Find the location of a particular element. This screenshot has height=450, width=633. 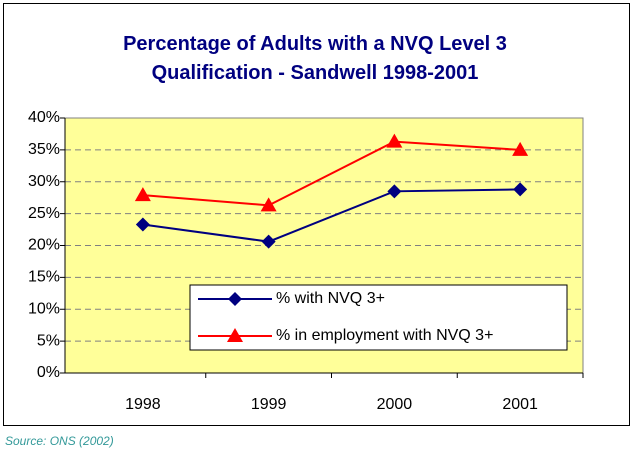

y-tick-label: 25% is located at coordinates (44, 213).